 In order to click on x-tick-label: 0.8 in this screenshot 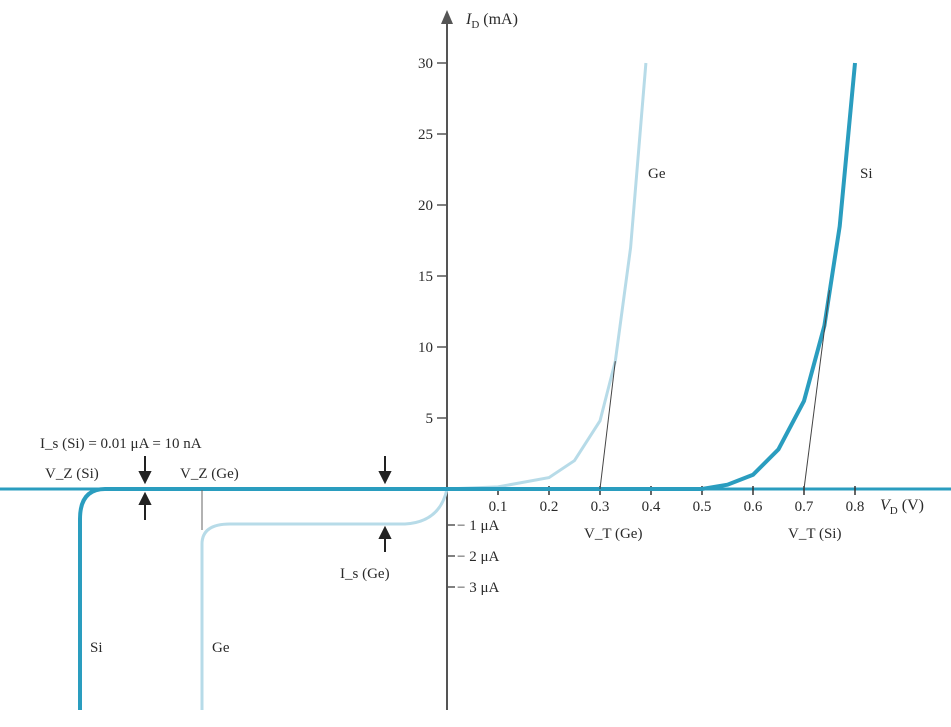, I will do `click(855, 507)`.